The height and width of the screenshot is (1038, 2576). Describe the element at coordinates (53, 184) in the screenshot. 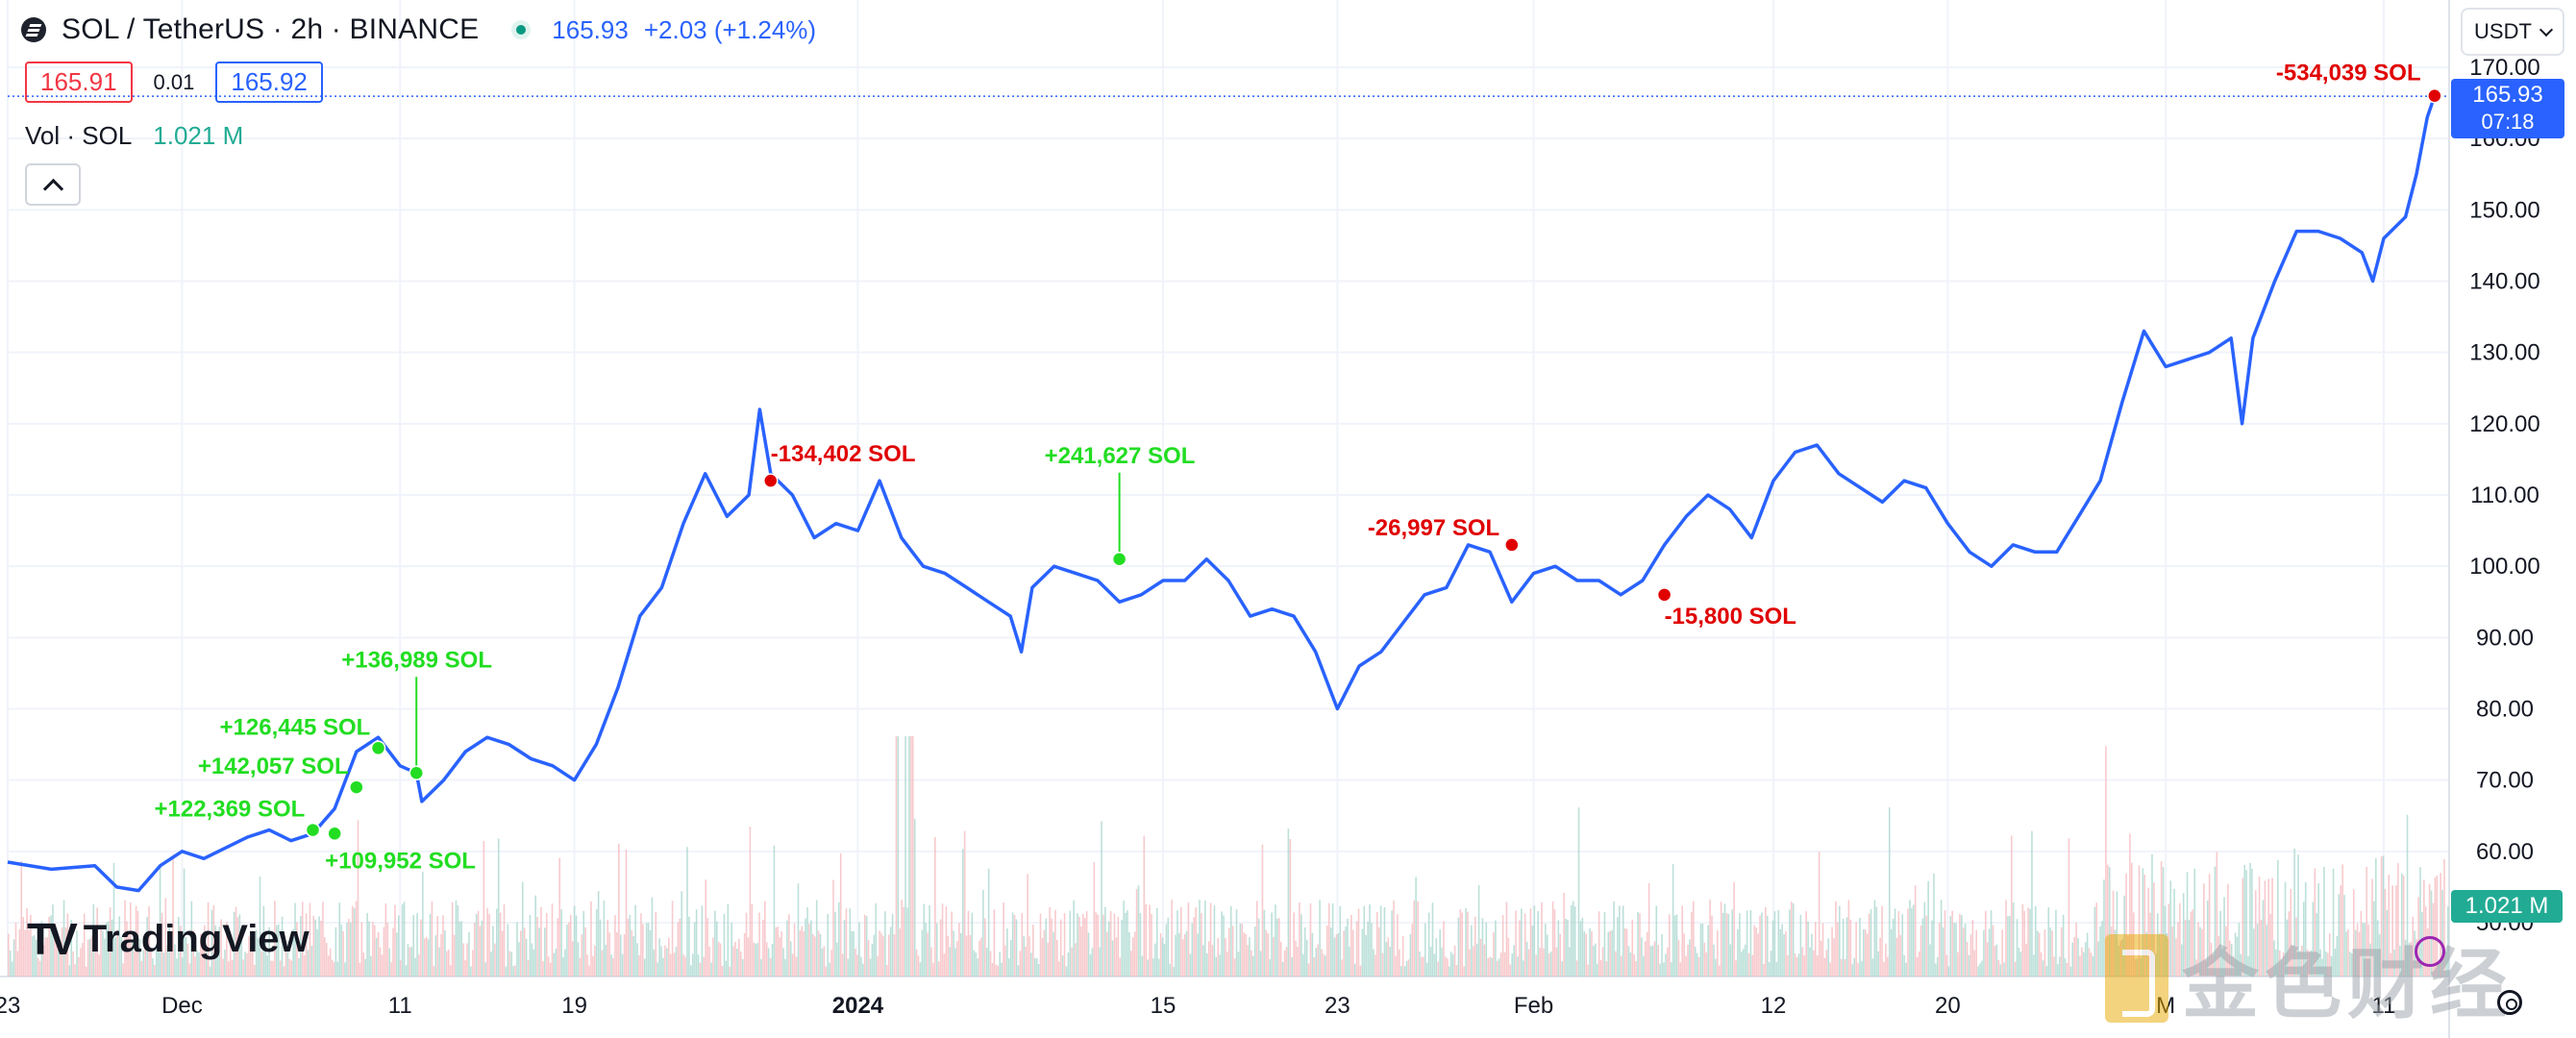

I see `collapse-legend-button` at that location.